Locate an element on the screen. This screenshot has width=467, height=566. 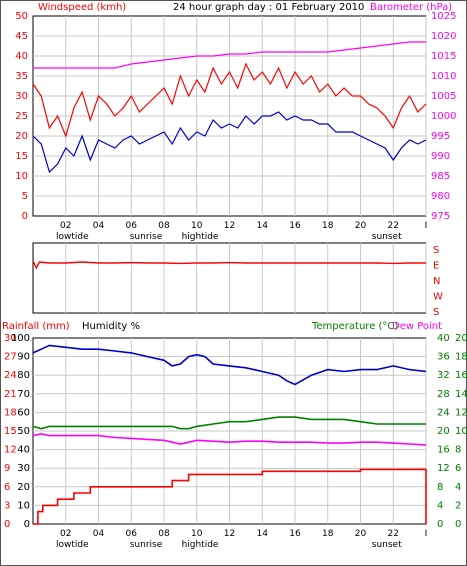
barometer-axis-title: Barometer (hPa) is located at coordinates (411, 7).